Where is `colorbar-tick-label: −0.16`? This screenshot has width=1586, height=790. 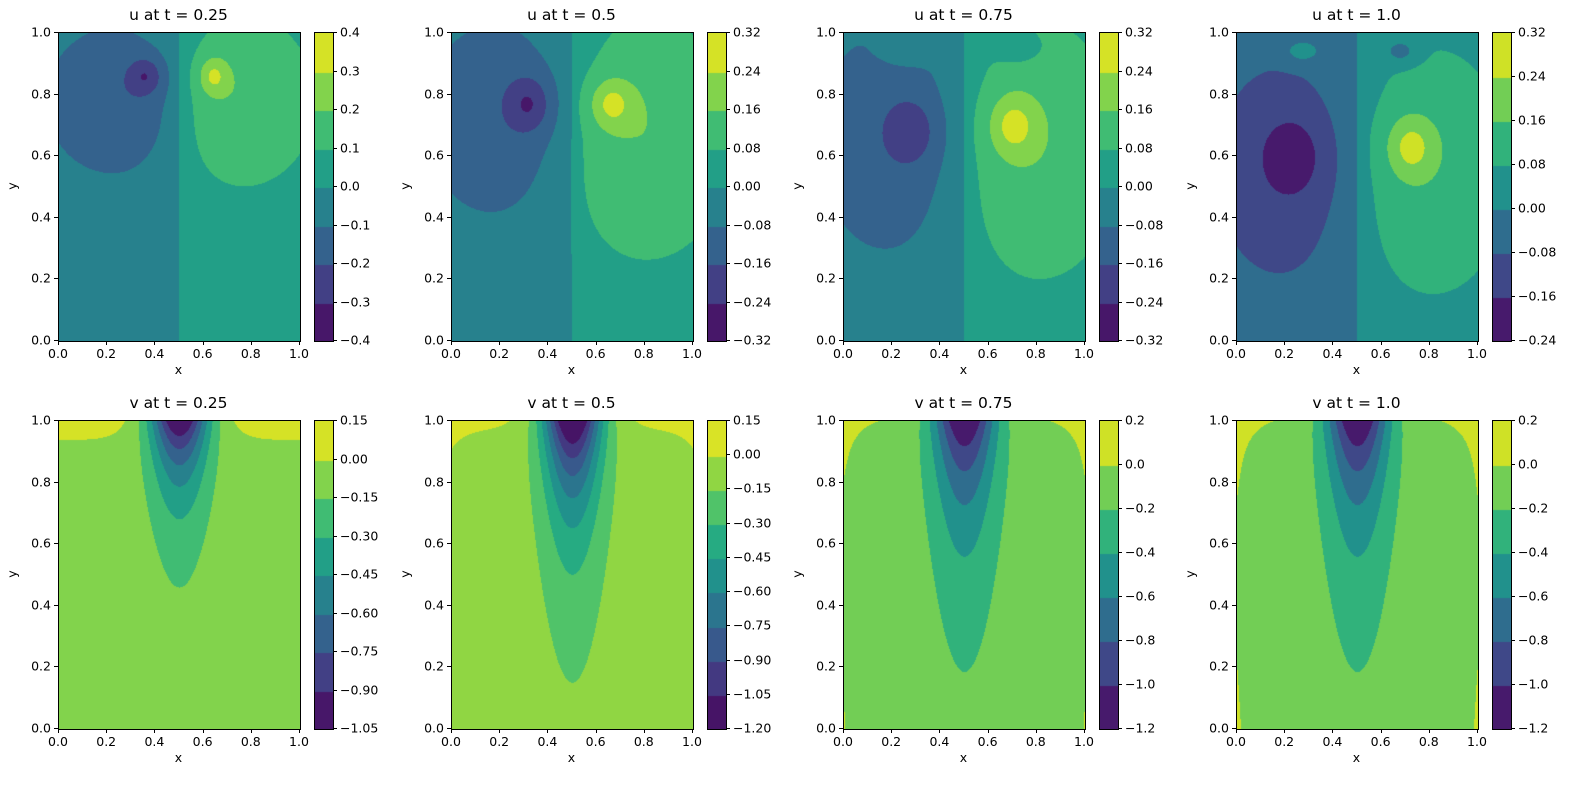 colorbar-tick-label: −0.16 is located at coordinates (1537, 296).